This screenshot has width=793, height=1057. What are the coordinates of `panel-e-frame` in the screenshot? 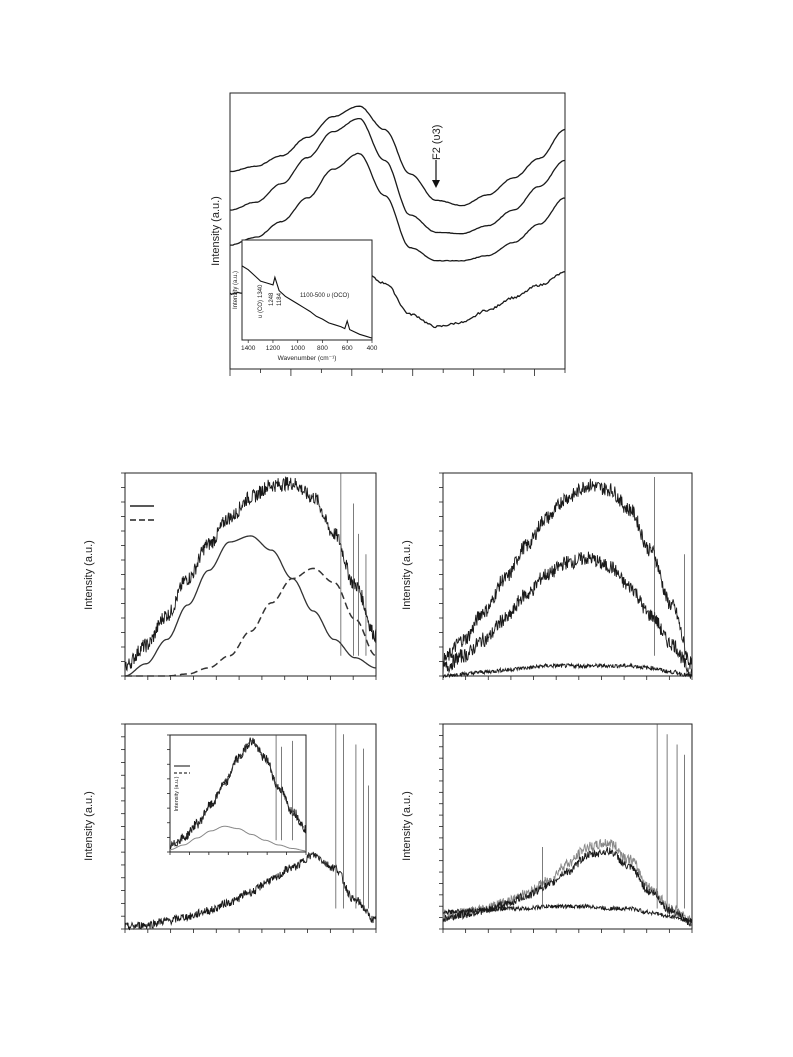 It's located at (567, 826).